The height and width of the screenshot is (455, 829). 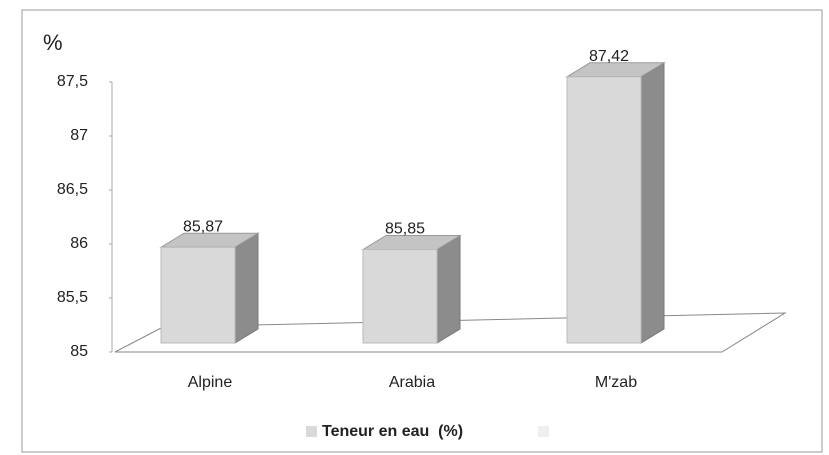 What do you see at coordinates (609, 56) in the screenshot?
I see `data-label: 87,42` at bounding box center [609, 56].